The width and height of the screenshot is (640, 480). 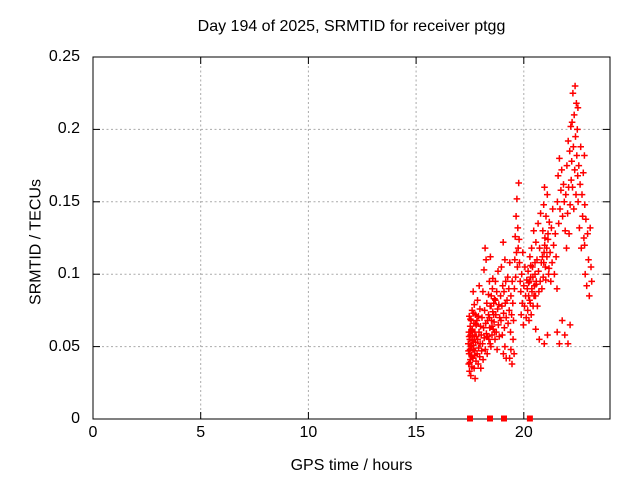 What do you see at coordinates (351, 465) in the screenshot?
I see `x-axis-label: GPS time / hours` at bounding box center [351, 465].